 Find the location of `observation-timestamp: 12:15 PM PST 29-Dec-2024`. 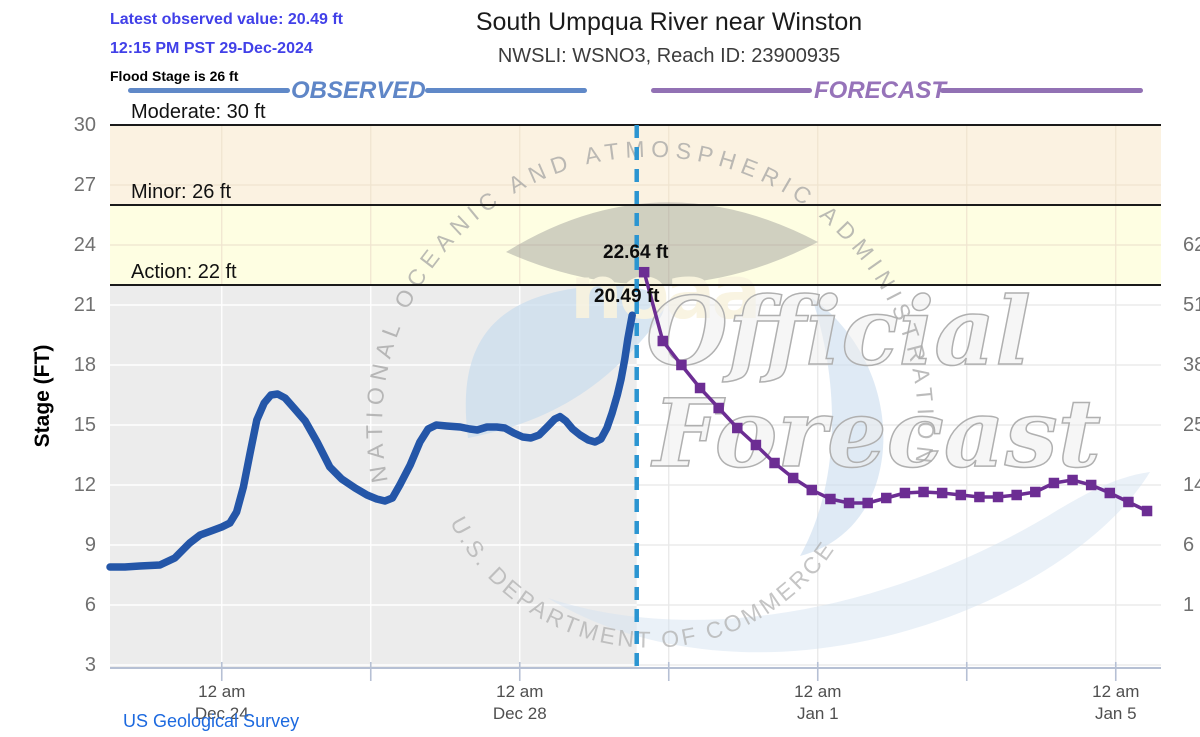

observation-timestamp: 12:15 PM PST 29-Dec-2024 is located at coordinates (211, 48).